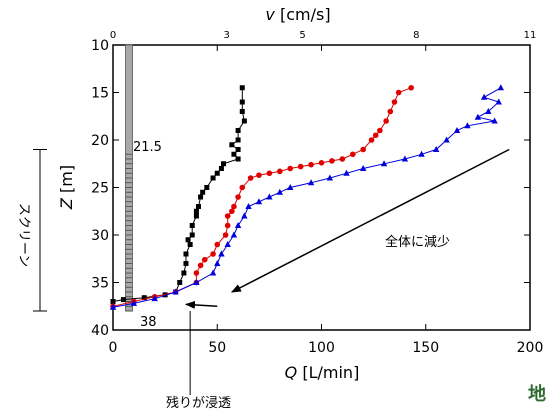  Describe the element at coordinates (100, 331) in the screenshot. I see `y-tick-label: 40` at that location.